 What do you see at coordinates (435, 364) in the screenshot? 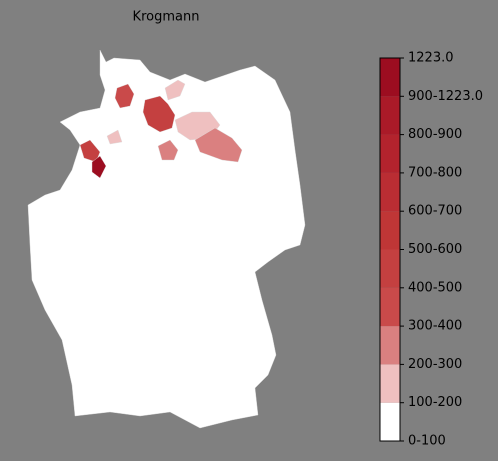
I see `colorbar-label: 200-300` at bounding box center [435, 364].